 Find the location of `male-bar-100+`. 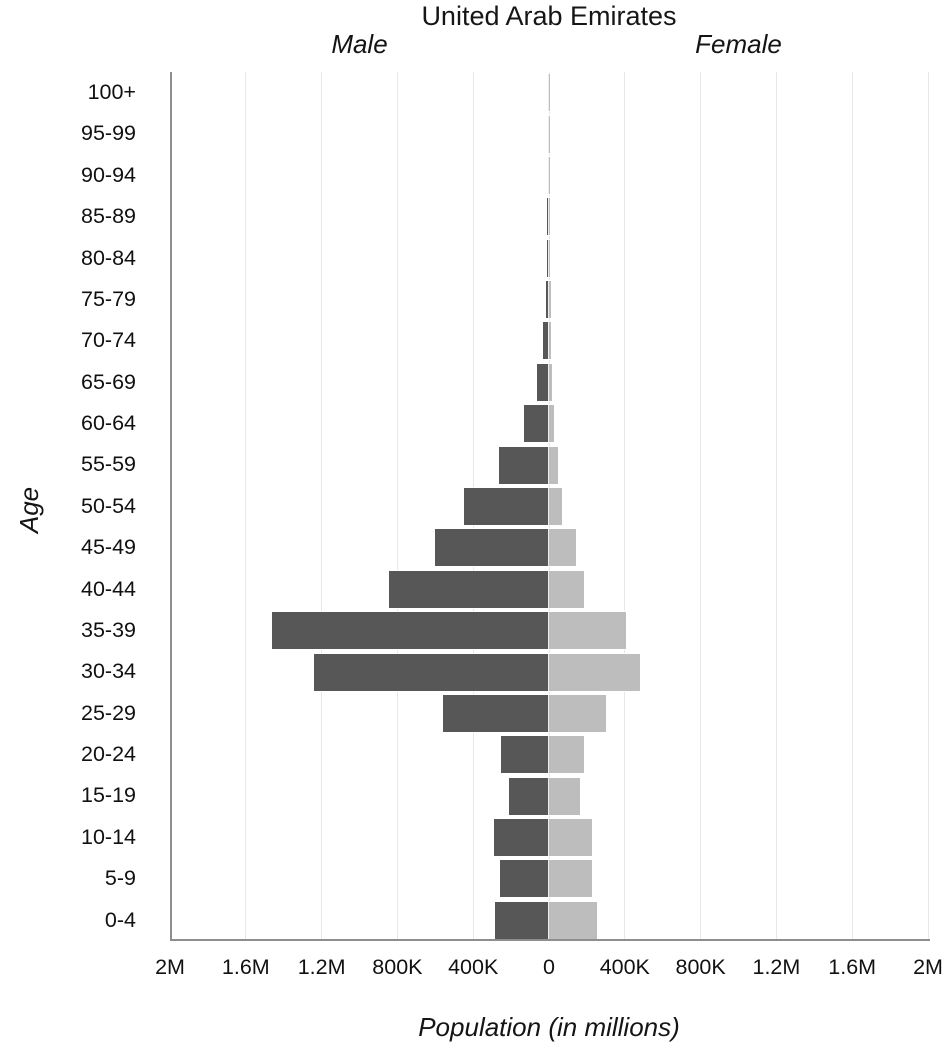

male-bar-100+ is located at coordinates (549, 93).